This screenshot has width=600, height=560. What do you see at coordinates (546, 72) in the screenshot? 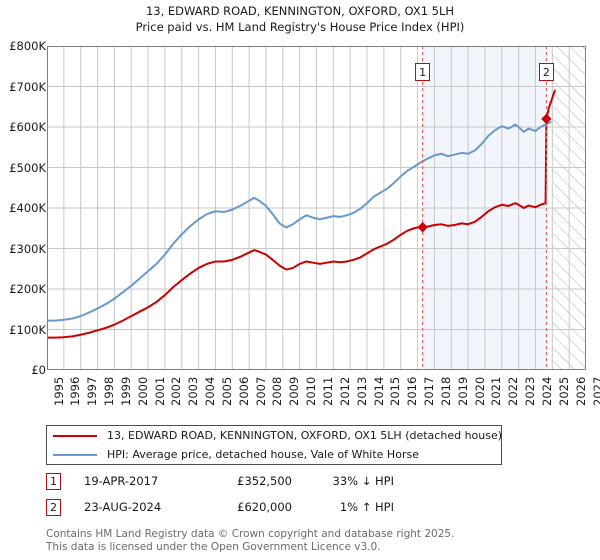
I see `chart-marker-2: 2` at bounding box center [546, 72].